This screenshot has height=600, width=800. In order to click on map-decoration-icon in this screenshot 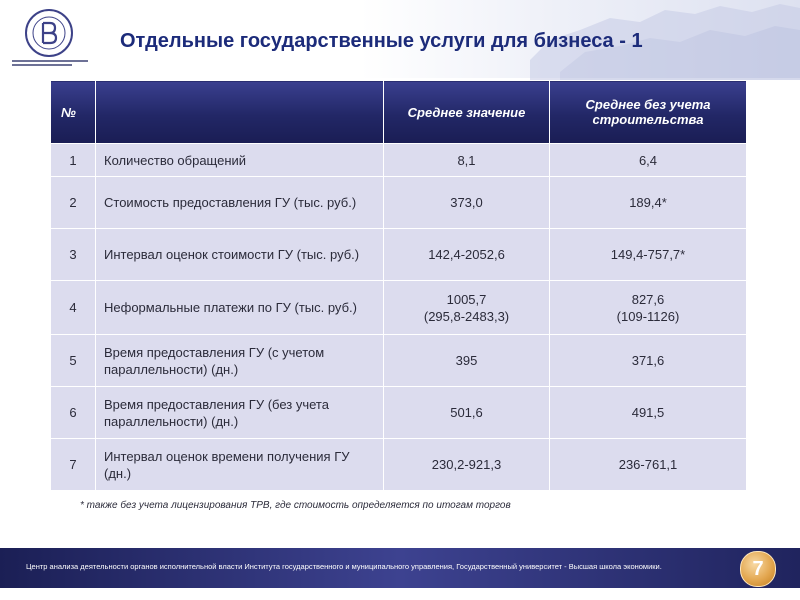, I will do `click(665, 42)`.